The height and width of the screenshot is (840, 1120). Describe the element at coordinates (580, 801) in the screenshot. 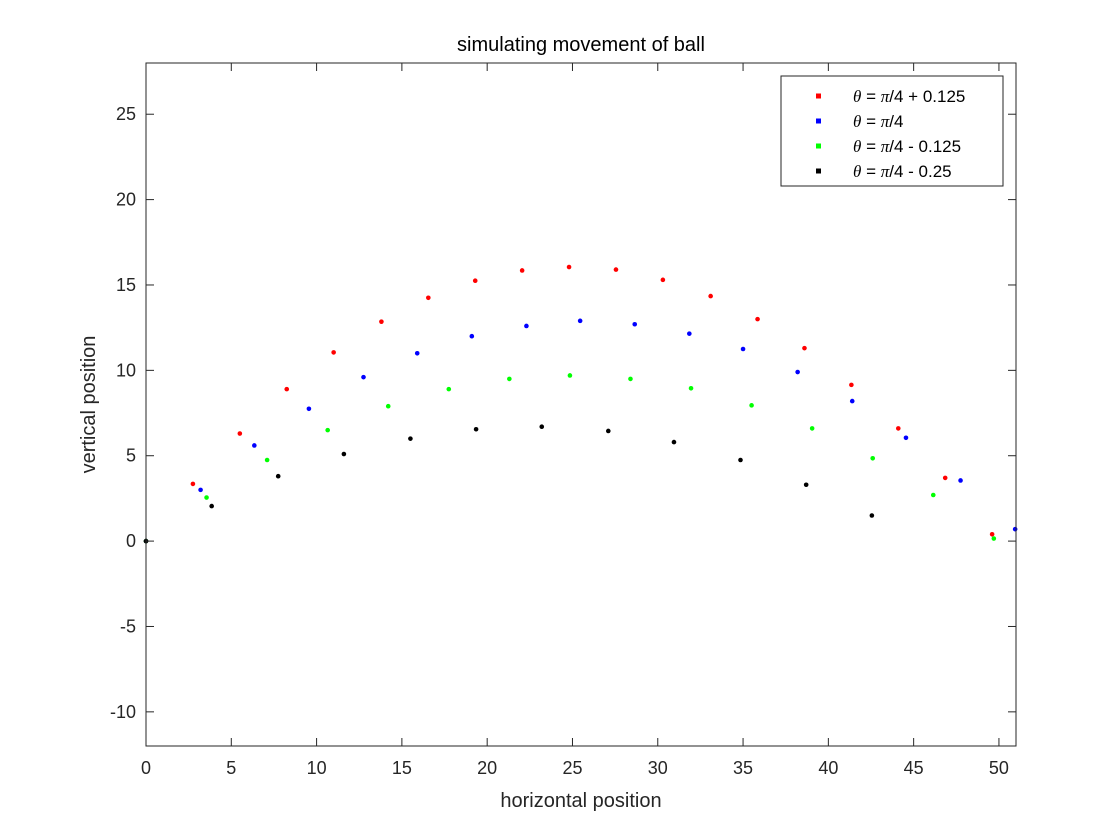

I see `x-axis-title: horizontal position` at that location.